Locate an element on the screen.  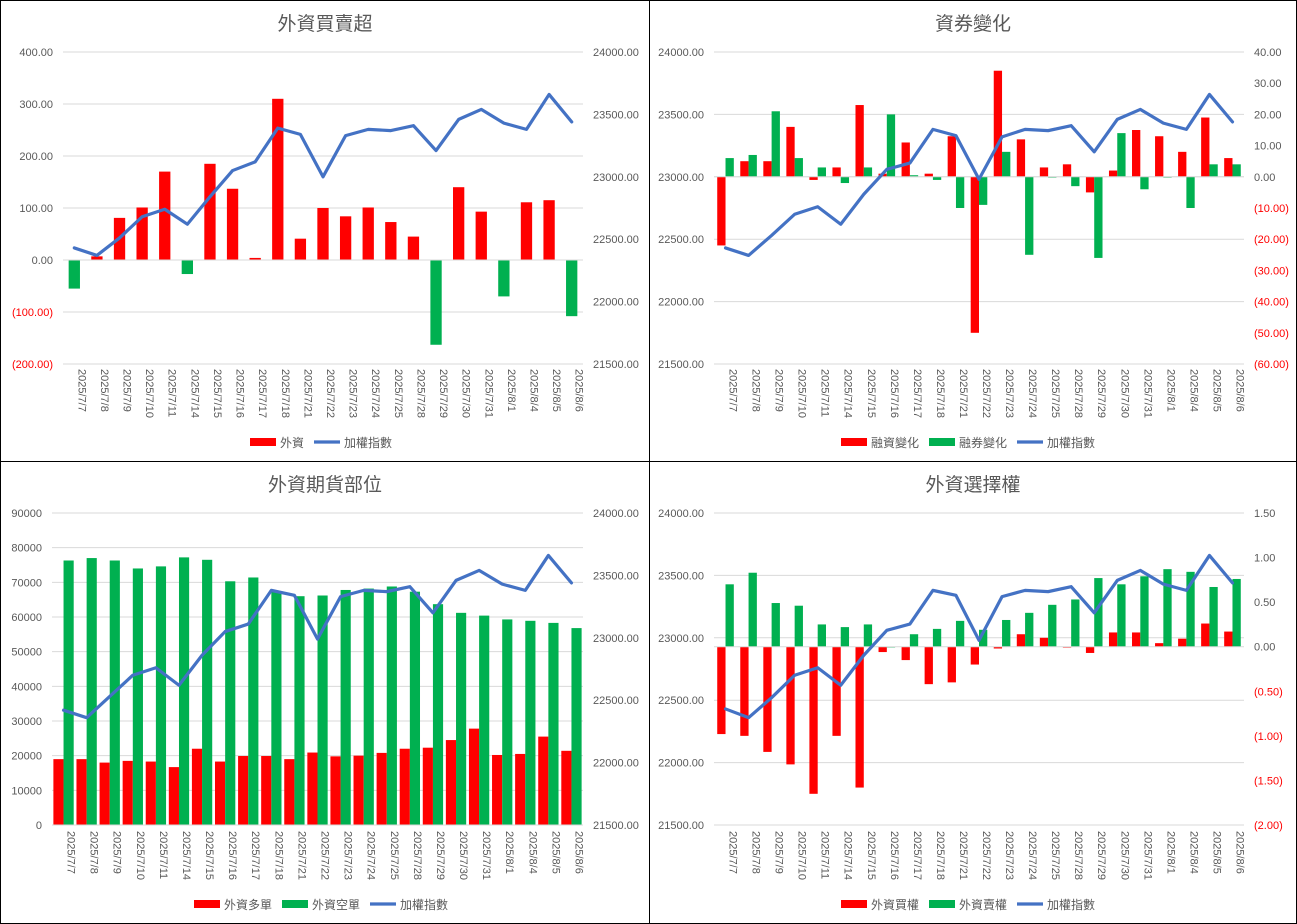
y-tick-label-left: 23500.00 is located at coordinates (681, 115).